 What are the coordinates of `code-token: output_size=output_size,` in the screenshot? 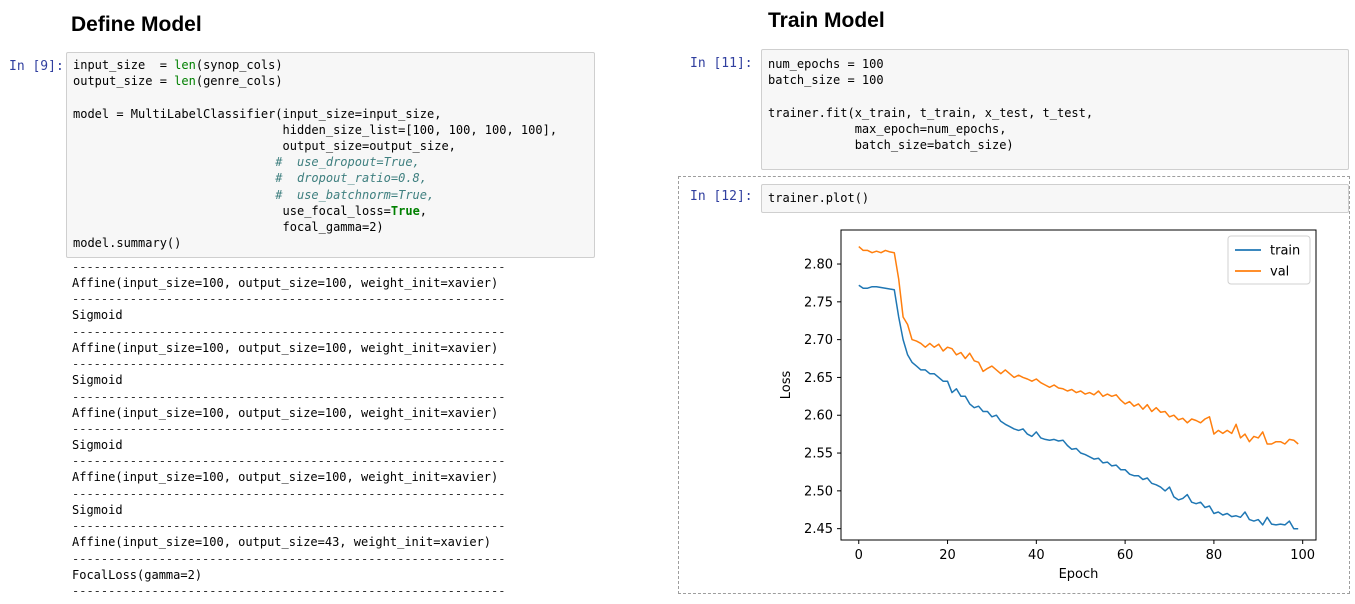 It's located at (264, 145).